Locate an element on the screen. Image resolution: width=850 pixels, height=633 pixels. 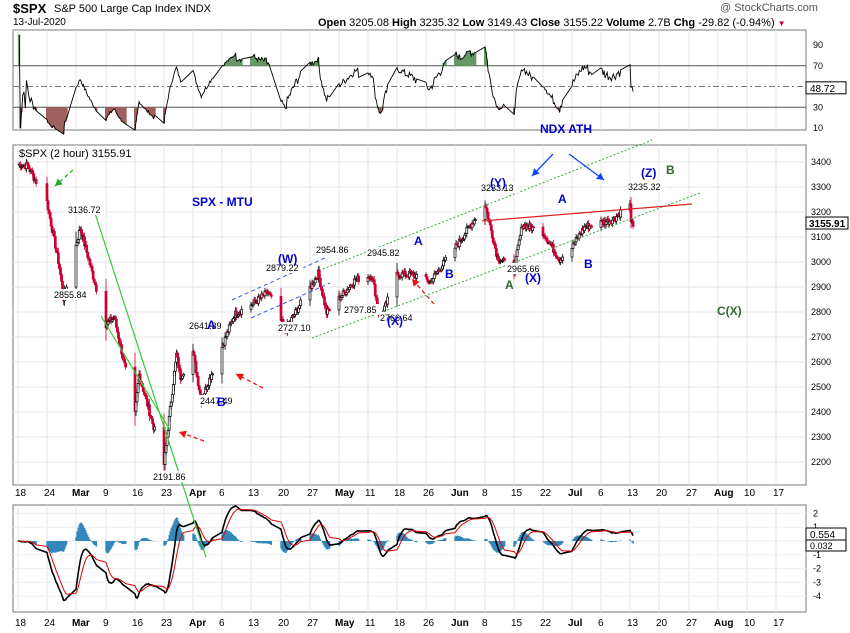
ohlc-value: 3205.08 is located at coordinates (370, 23).